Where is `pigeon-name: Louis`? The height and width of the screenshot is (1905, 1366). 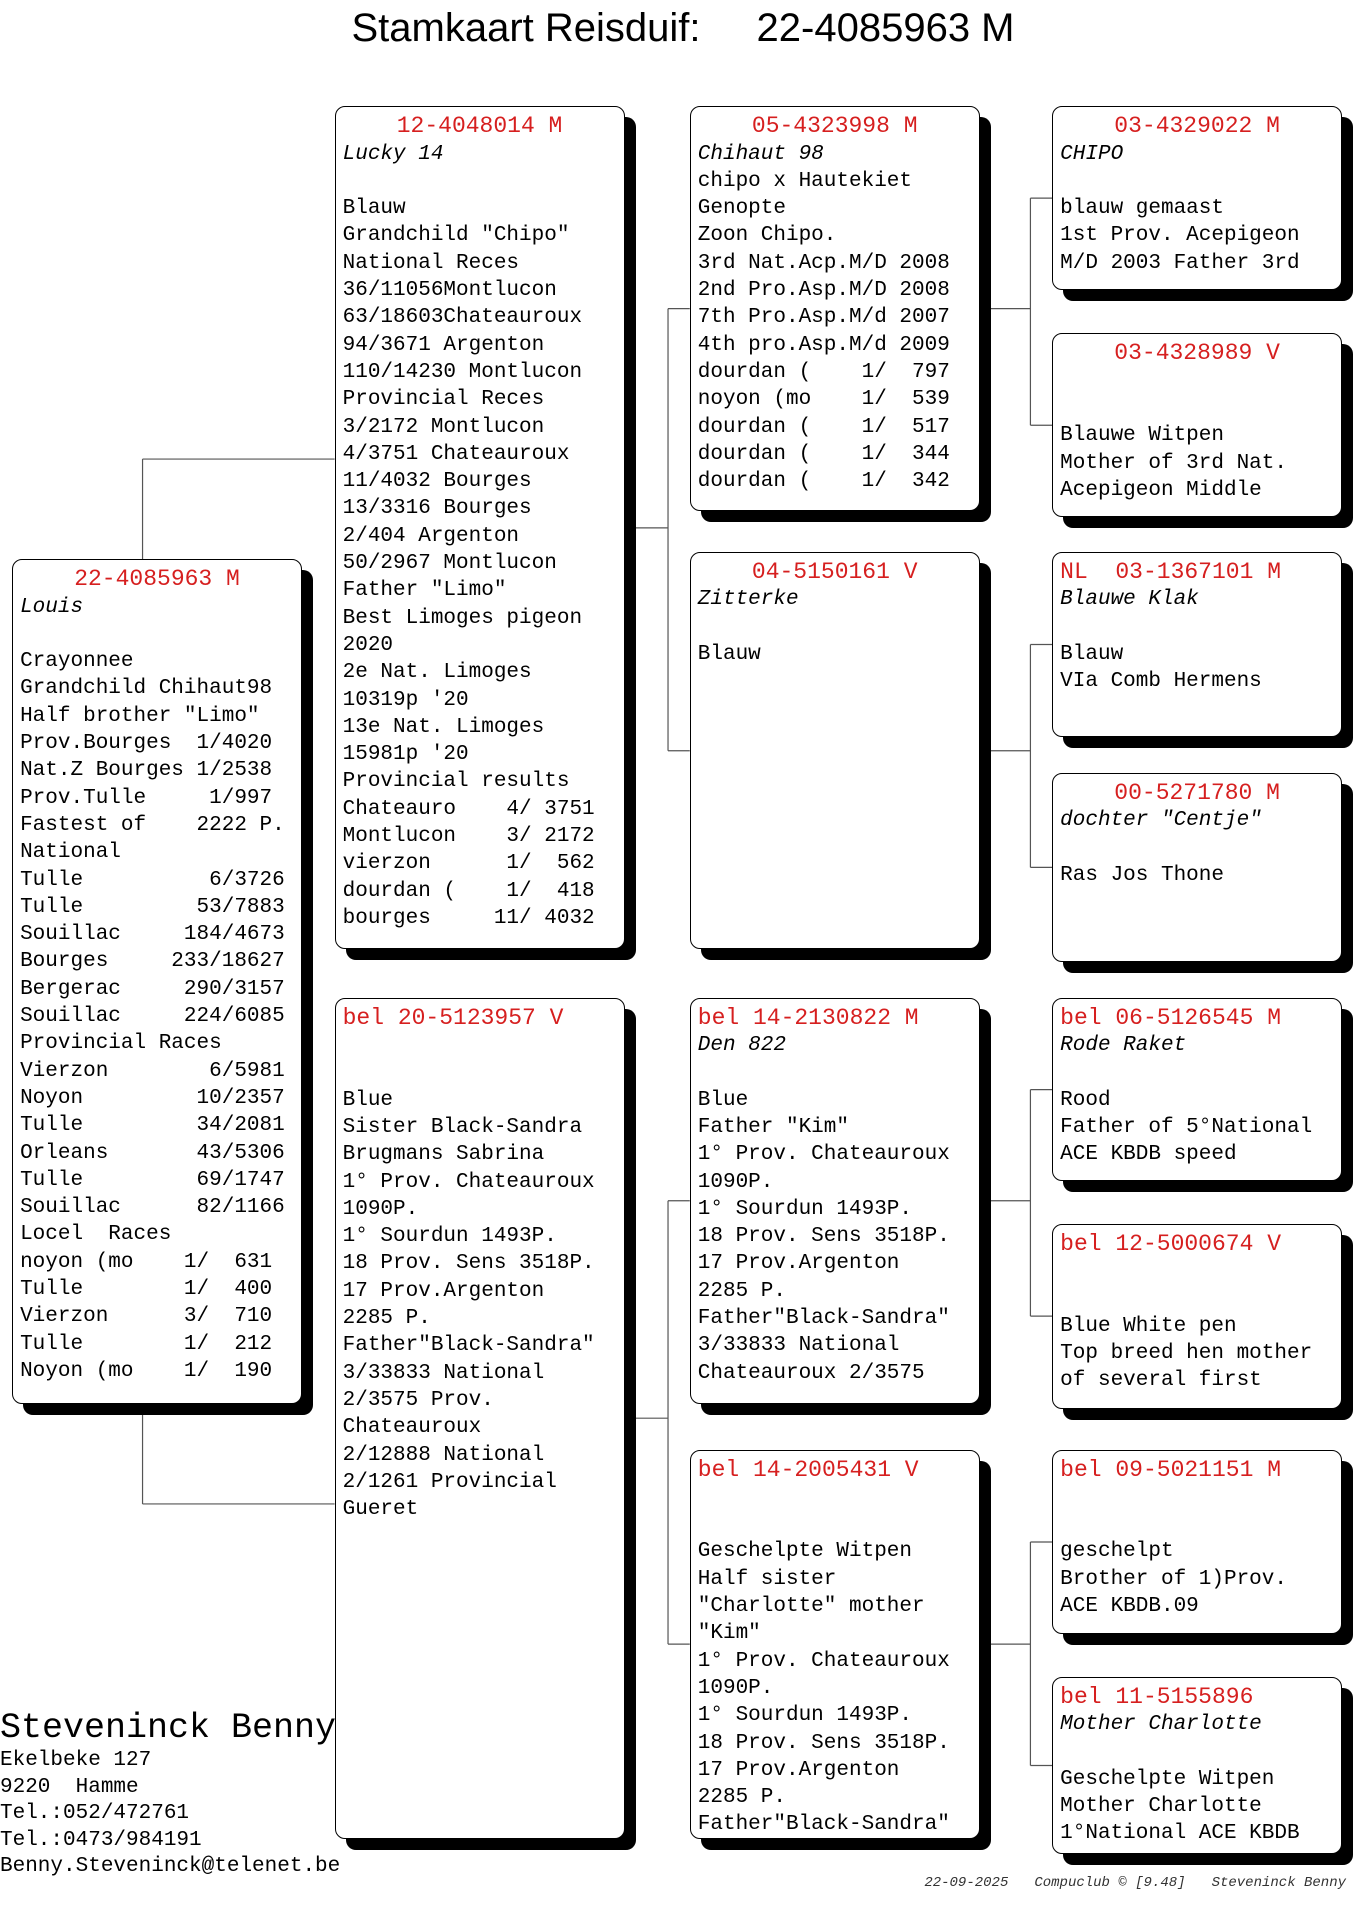 pigeon-name: Louis is located at coordinates (52, 607).